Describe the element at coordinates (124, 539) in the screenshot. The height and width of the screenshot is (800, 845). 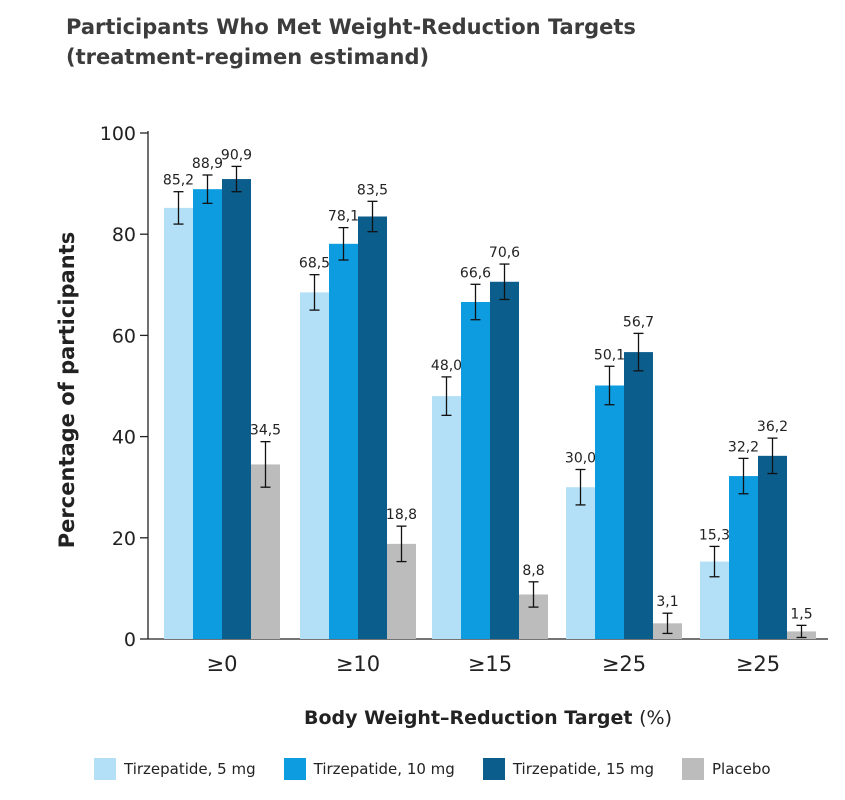
I see `y-tick-label: 20` at that location.